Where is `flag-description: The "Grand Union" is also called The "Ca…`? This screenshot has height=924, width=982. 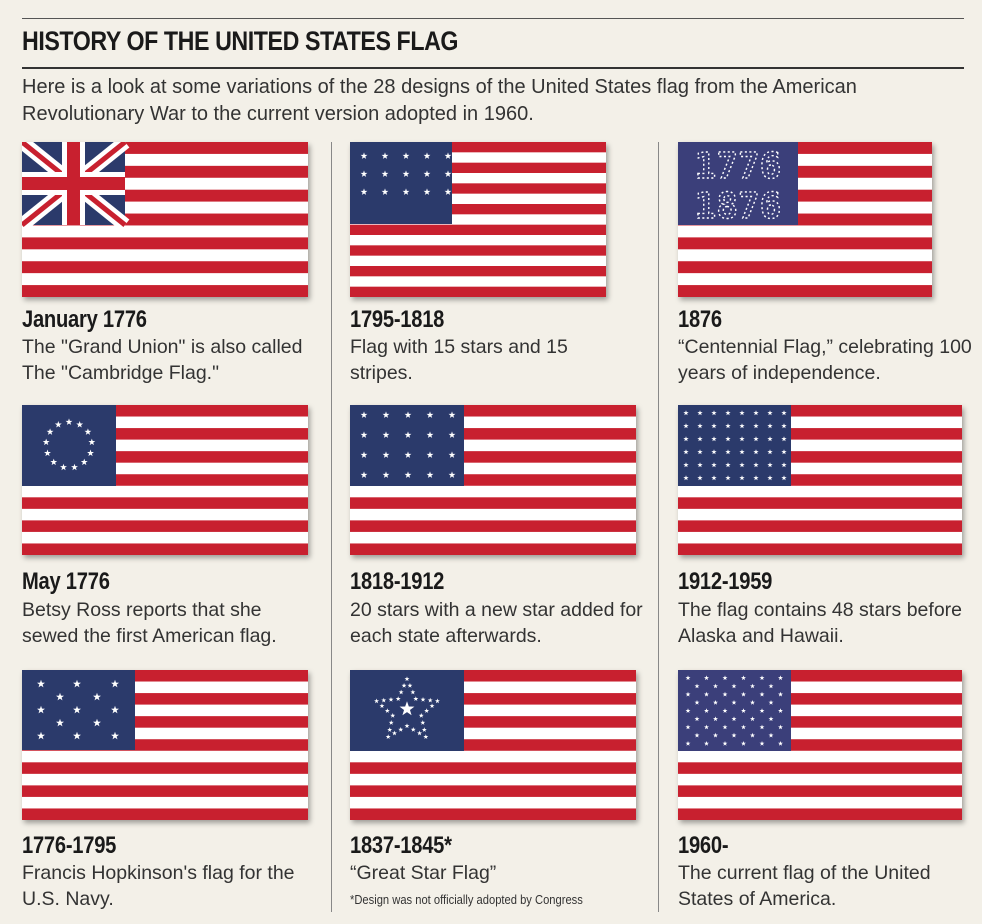 flag-description: The "Grand Union" is also called The "Ca… is located at coordinates (162, 360).